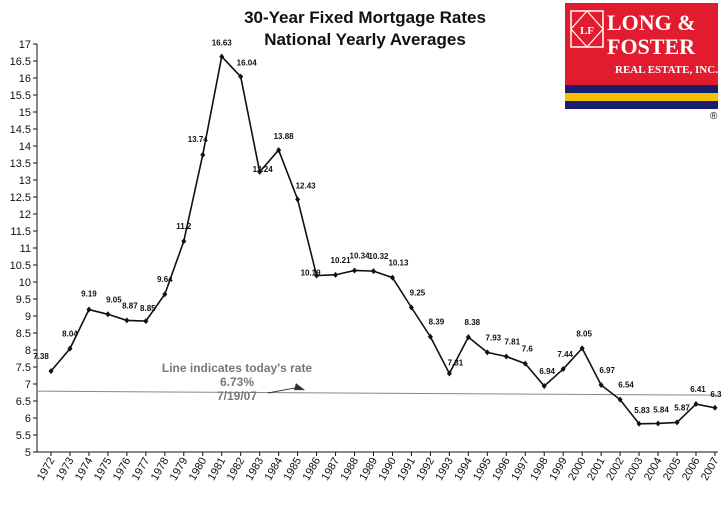 Image resolution: width=725 pixels, height=527 pixels. I want to click on chart-subtitle: National Yearly Averages, so click(365, 39).